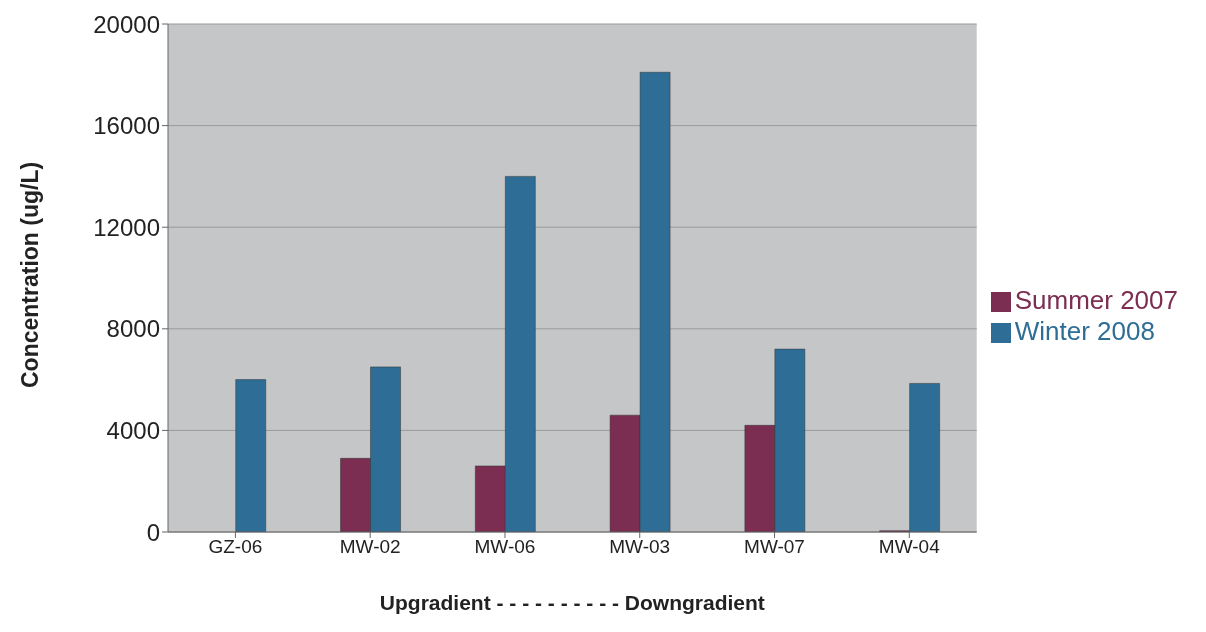 Image resolution: width=1206 pixels, height=632 pixels. What do you see at coordinates (370, 547) in the screenshot?
I see `x-tick-label: MW-02` at bounding box center [370, 547].